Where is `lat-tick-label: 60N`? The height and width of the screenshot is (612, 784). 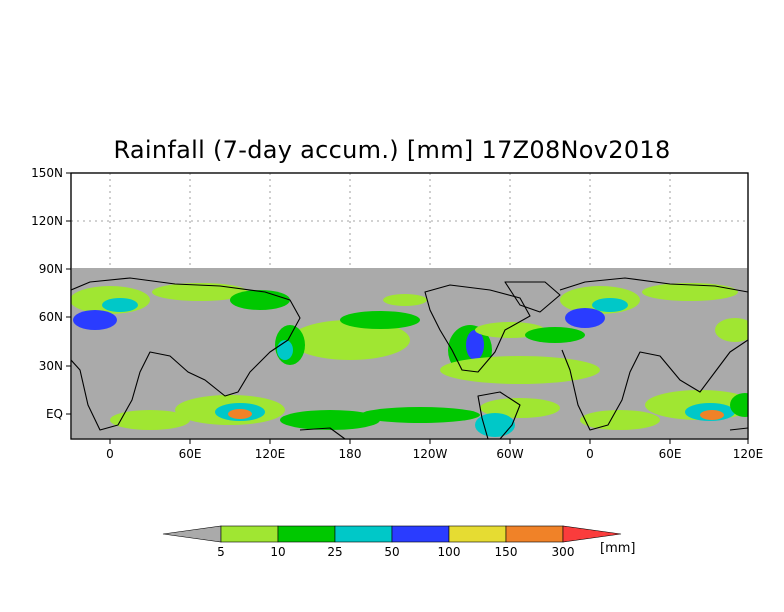
lat-tick-label: 60N is located at coordinates (51, 317).